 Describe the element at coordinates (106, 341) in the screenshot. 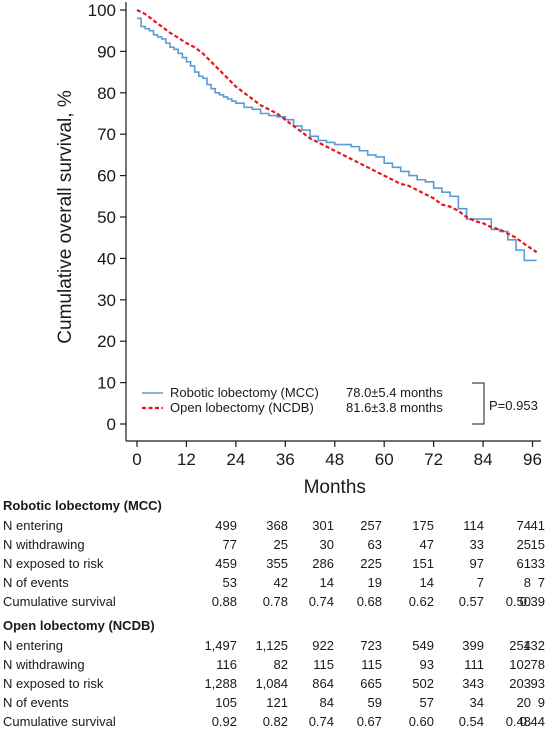

I see `y-tick-label: 20` at that location.